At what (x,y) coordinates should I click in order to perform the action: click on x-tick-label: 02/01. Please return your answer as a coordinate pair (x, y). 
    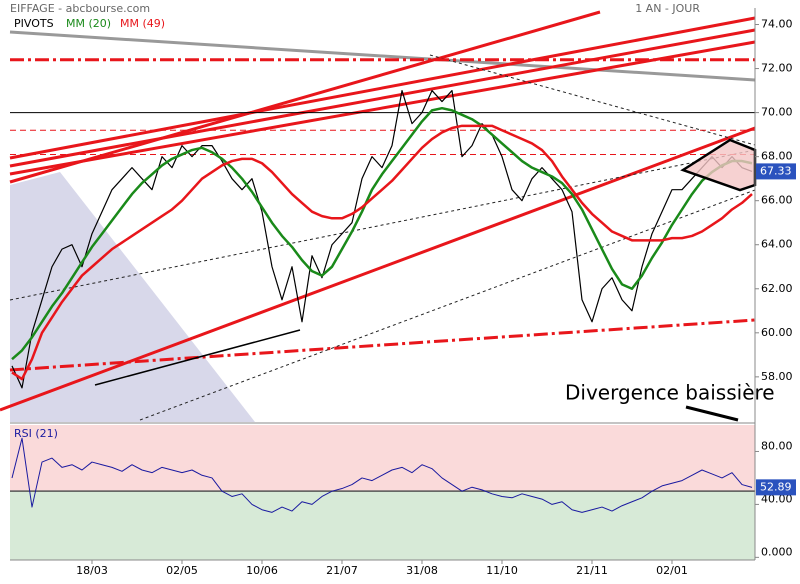
    Looking at the image, I should click on (672, 570).